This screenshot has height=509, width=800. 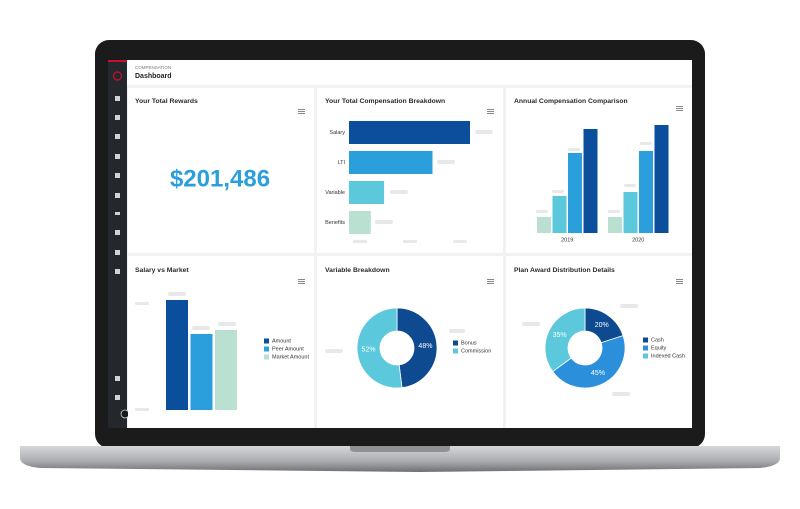 I want to click on panel-title: Your Total Compensation Breakdown, so click(x=385, y=101).